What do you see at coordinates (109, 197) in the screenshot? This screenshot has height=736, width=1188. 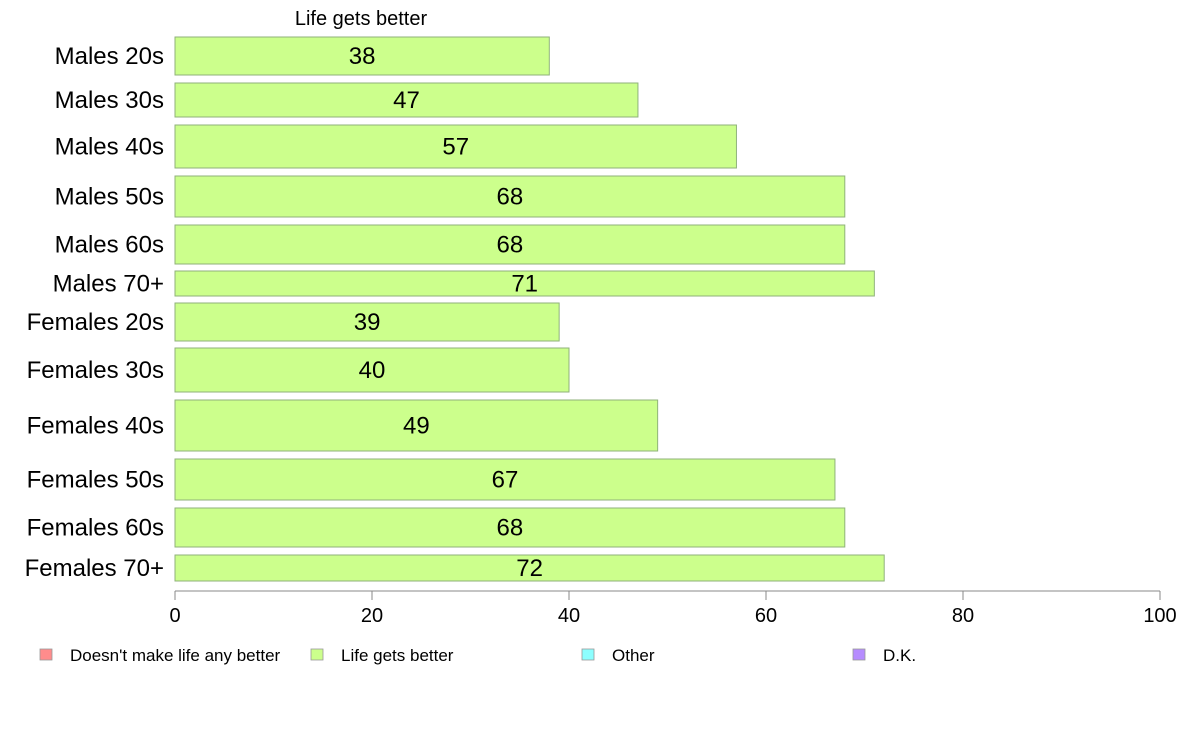 I see `category-label: Males 50s` at bounding box center [109, 197].